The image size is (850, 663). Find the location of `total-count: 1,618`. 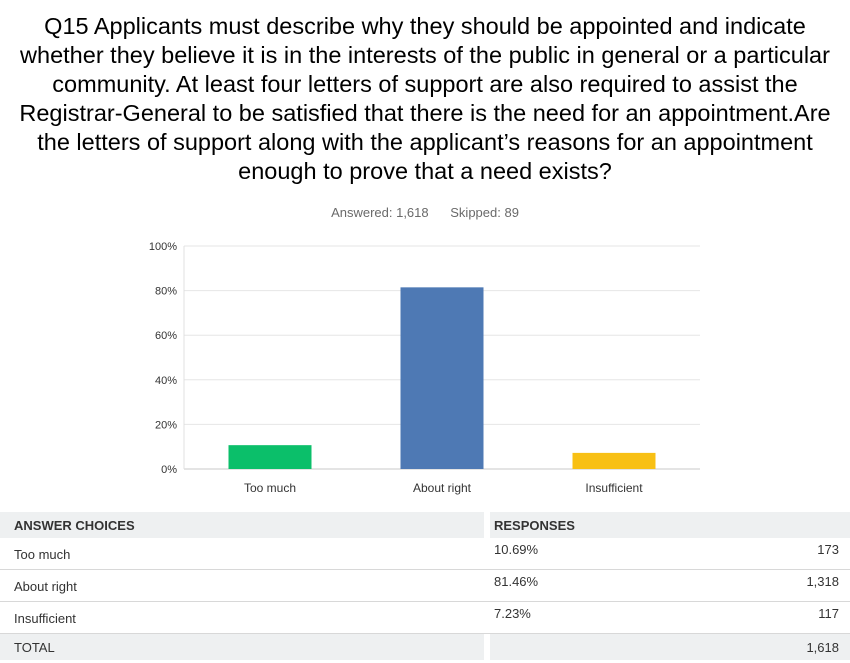

total-count: 1,618 is located at coordinates (822, 647).